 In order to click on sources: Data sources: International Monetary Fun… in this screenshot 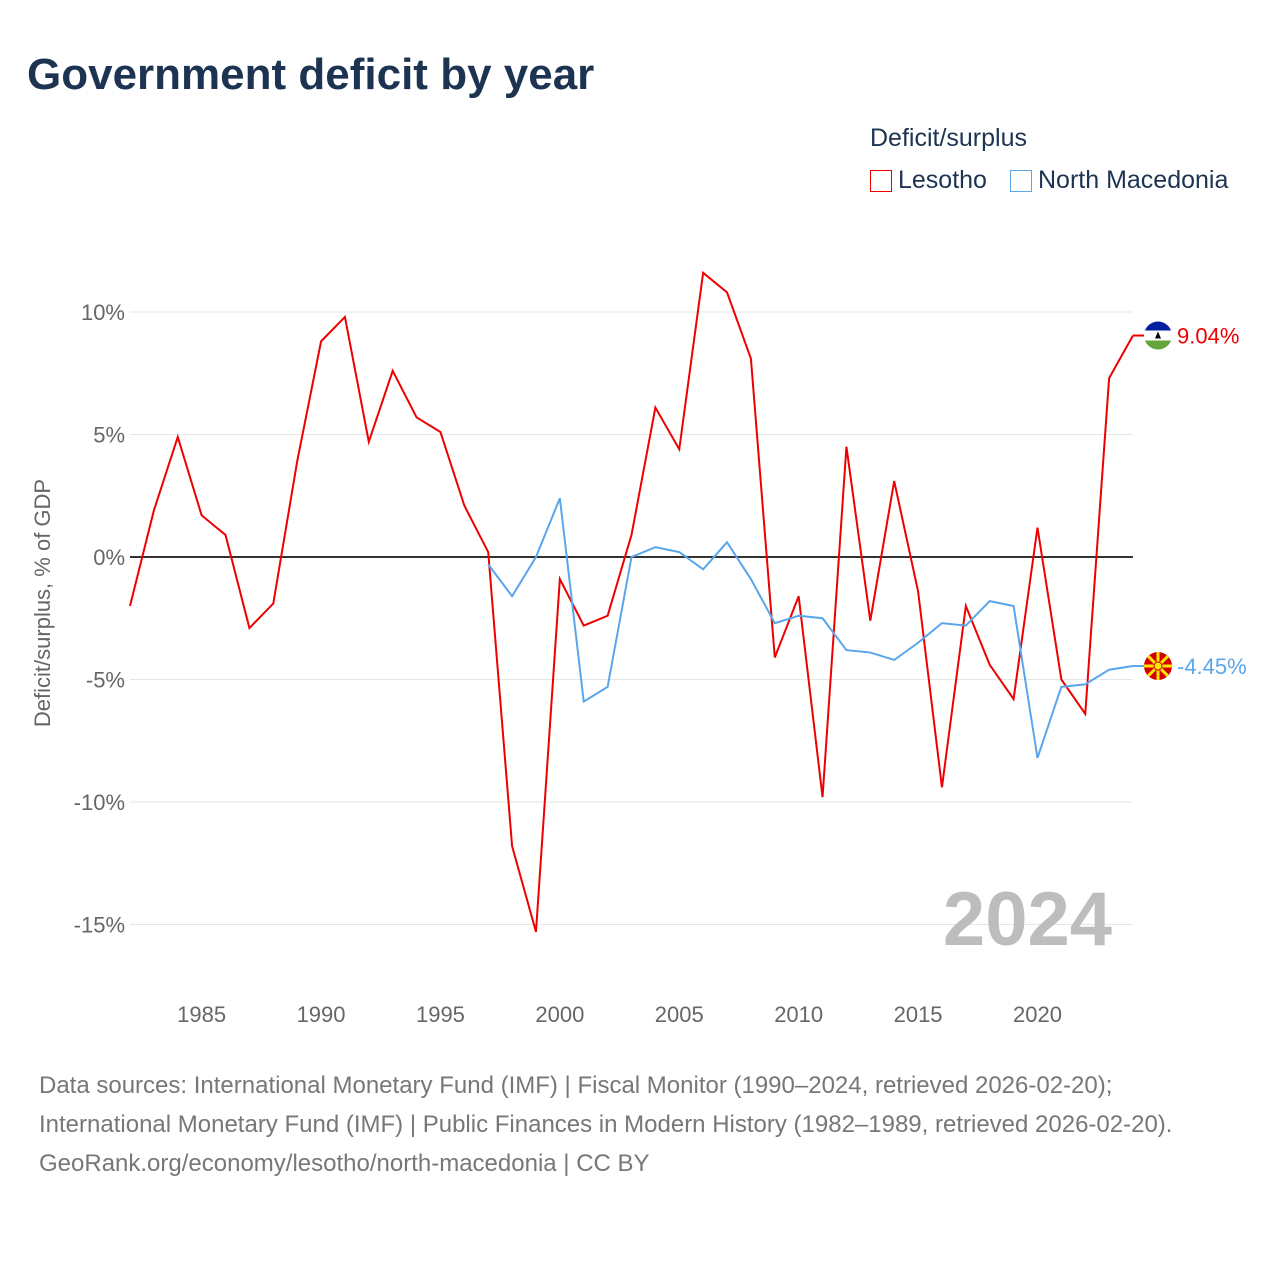, I will do `click(639, 1124)`.